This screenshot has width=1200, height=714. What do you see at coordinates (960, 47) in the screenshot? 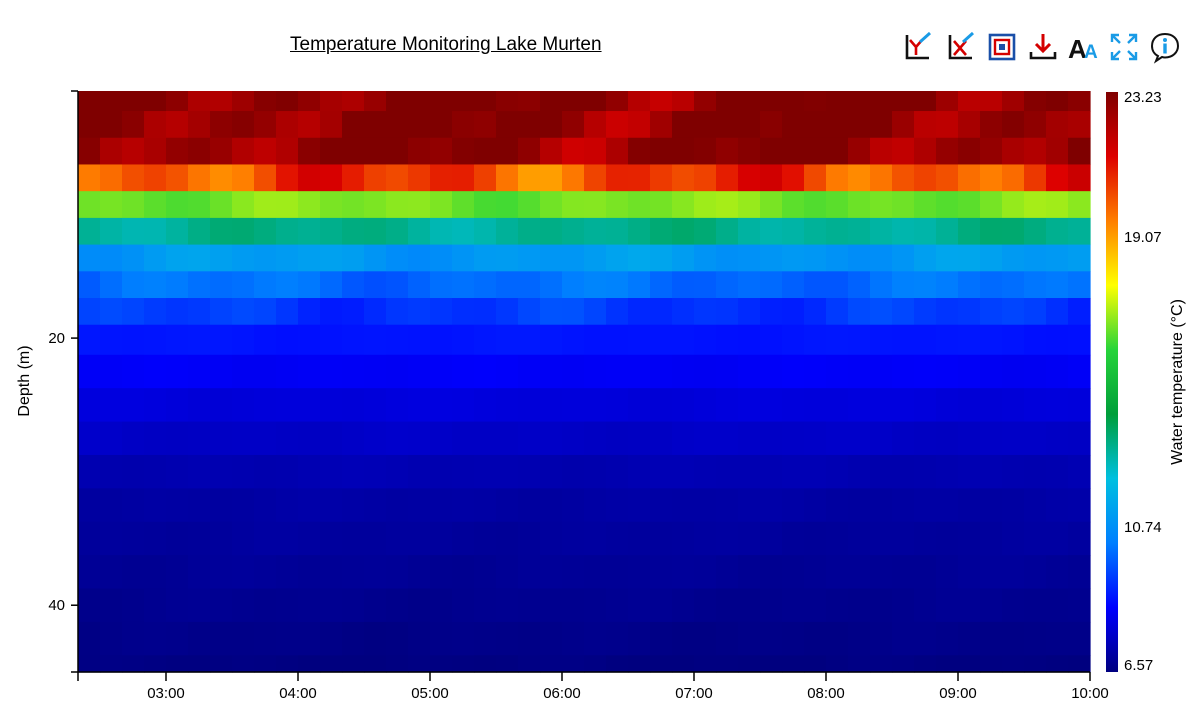
I see `x-axis-bounds-button` at bounding box center [960, 47].